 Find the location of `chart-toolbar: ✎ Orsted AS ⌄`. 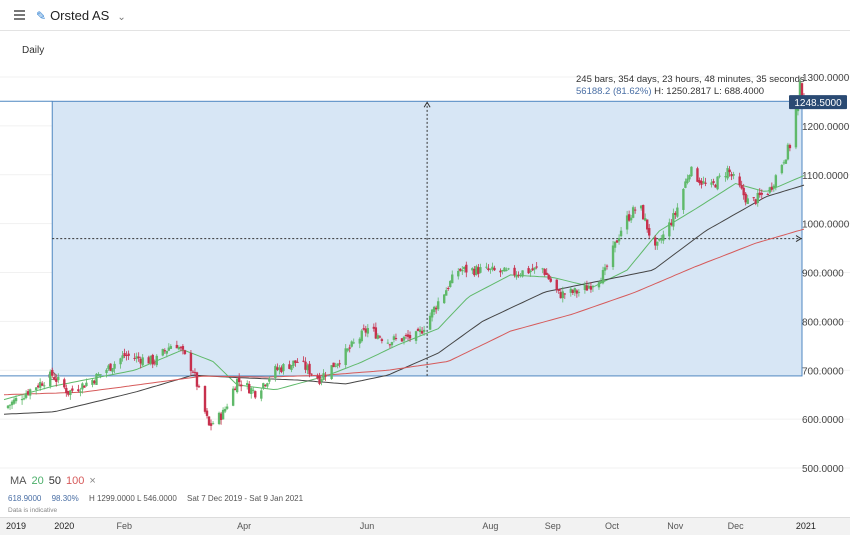

chart-toolbar: ✎ Orsted AS ⌄ is located at coordinates (425, 15).